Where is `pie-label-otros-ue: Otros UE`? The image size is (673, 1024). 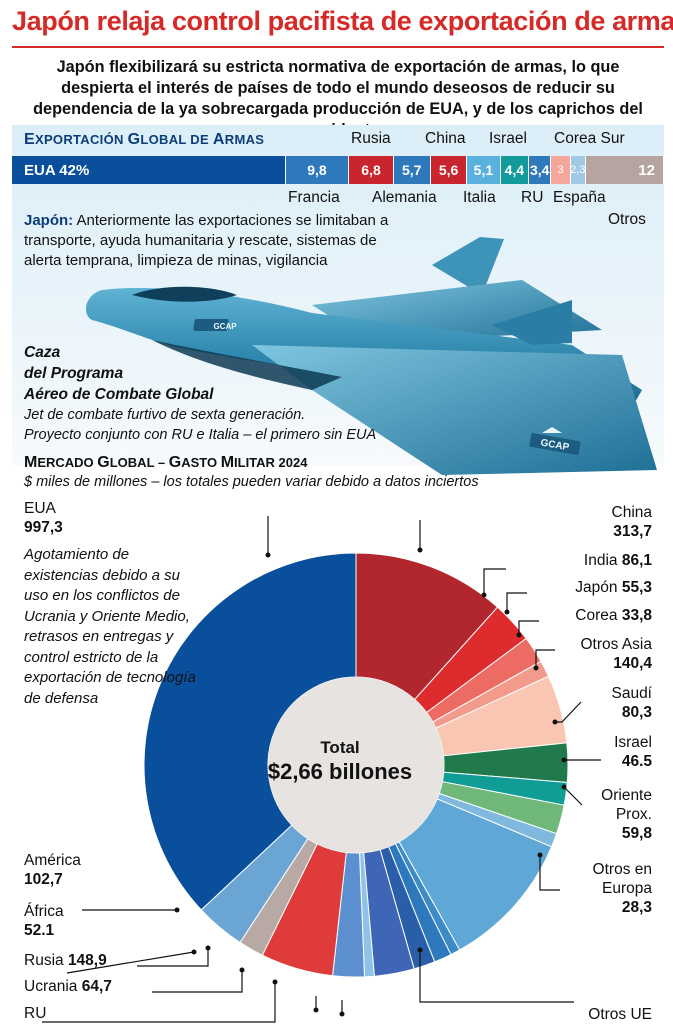
pie-label-otros-ue: Otros UE is located at coordinates (620, 1014).